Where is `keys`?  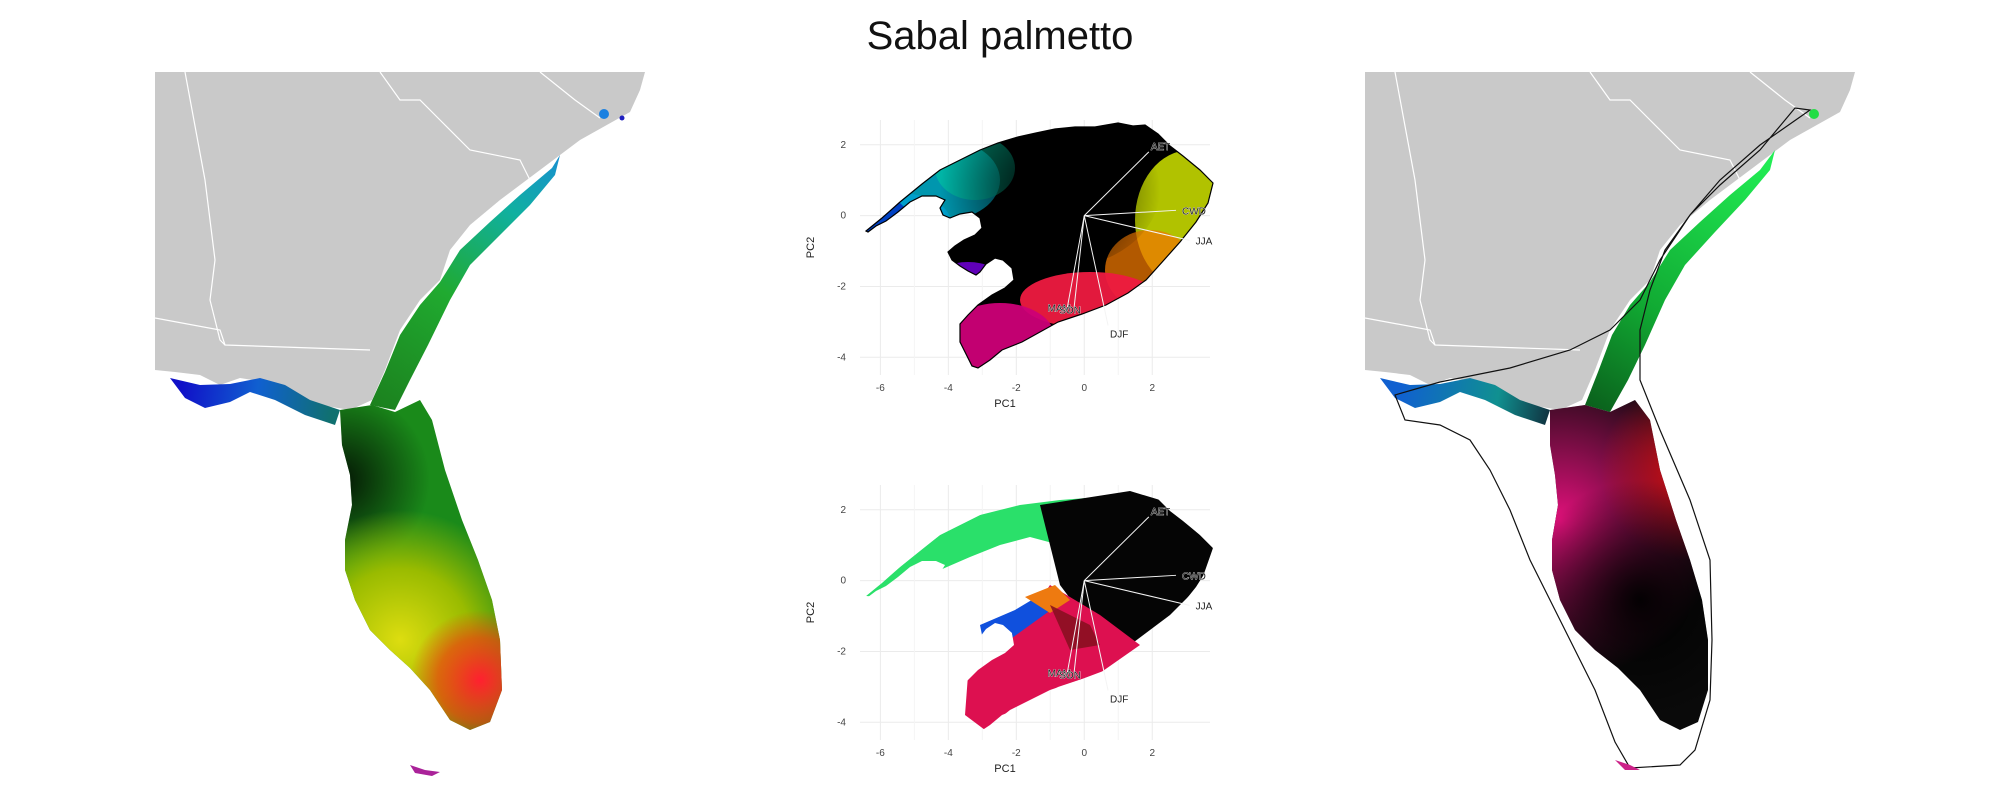
keys is located at coordinates (425, 770).